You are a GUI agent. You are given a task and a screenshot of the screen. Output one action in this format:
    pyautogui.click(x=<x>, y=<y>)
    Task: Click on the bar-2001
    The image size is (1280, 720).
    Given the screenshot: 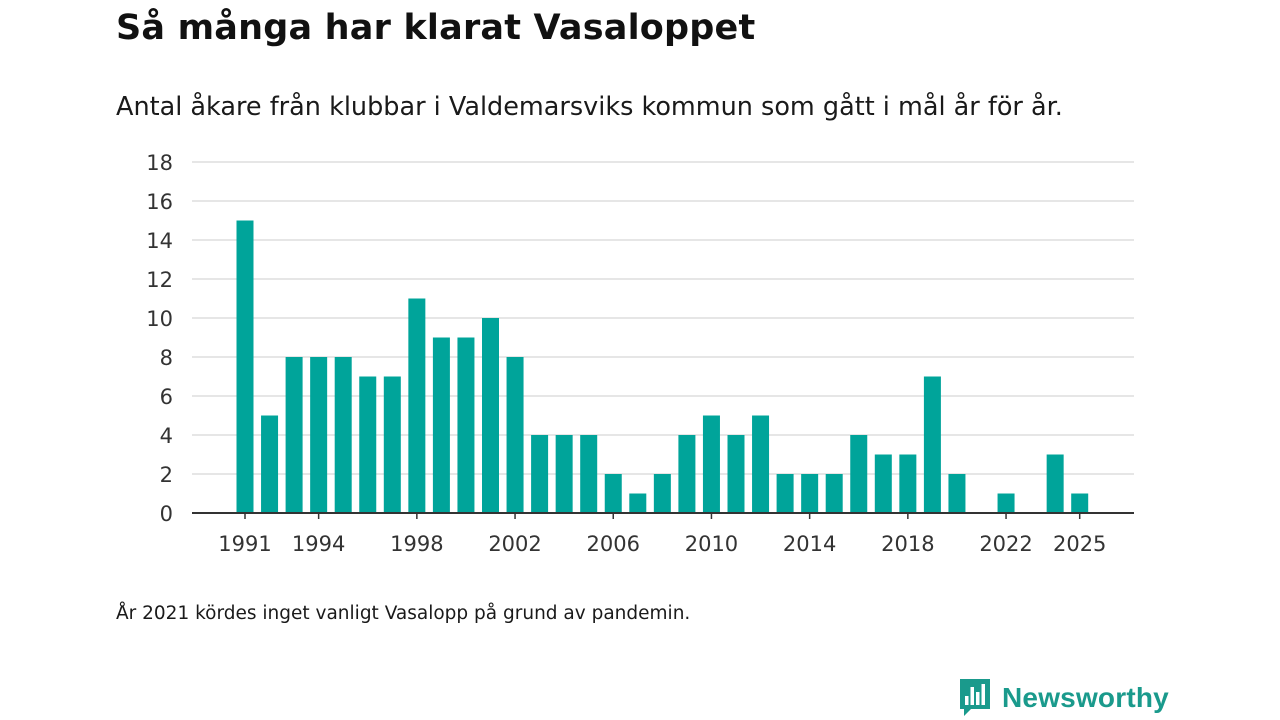 What is the action you would take?
    pyautogui.click(x=490, y=415)
    